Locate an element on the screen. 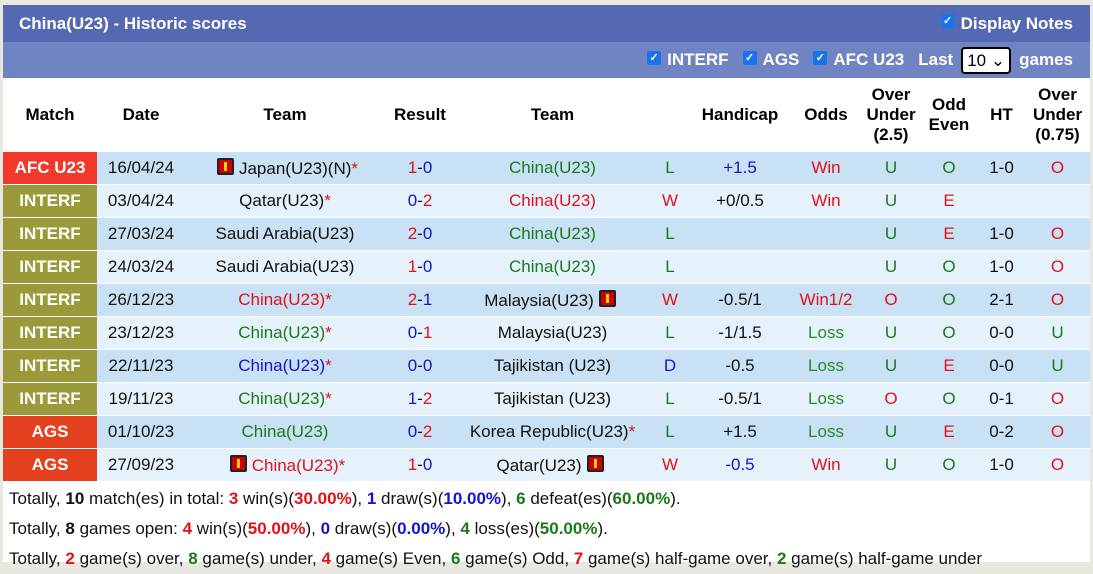 The image size is (1093, 574). filter-interf: ✓ INTERF is located at coordinates (688, 60).